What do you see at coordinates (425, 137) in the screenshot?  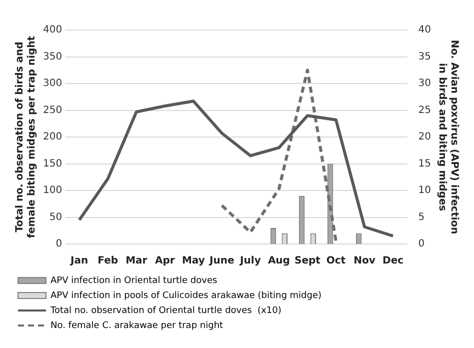 I see `y2-tick-label: 20` at bounding box center [425, 137].